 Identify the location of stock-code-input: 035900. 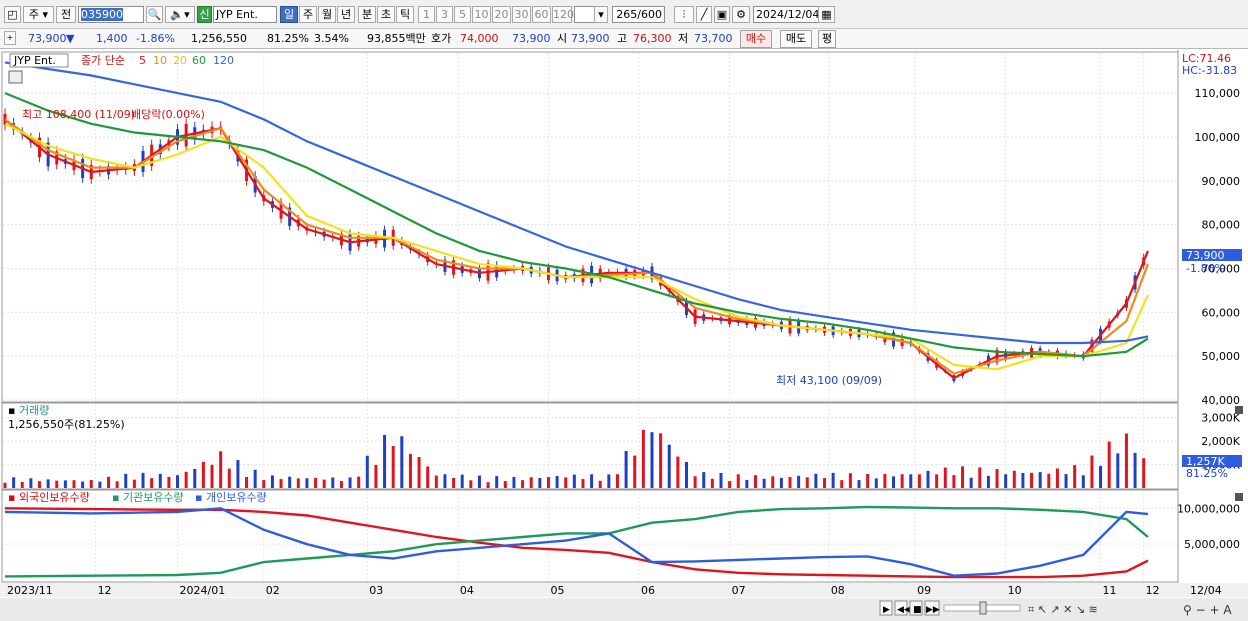
(111, 14).